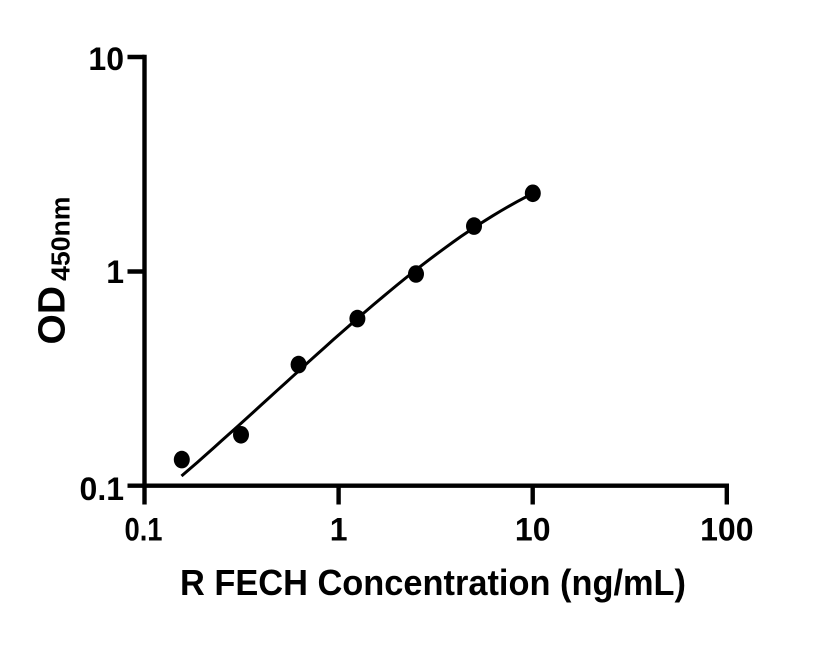  What do you see at coordinates (433, 582) in the screenshot?
I see `svg-text: R FECH Concentration (ng/mL)` at bounding box center [433, 582].